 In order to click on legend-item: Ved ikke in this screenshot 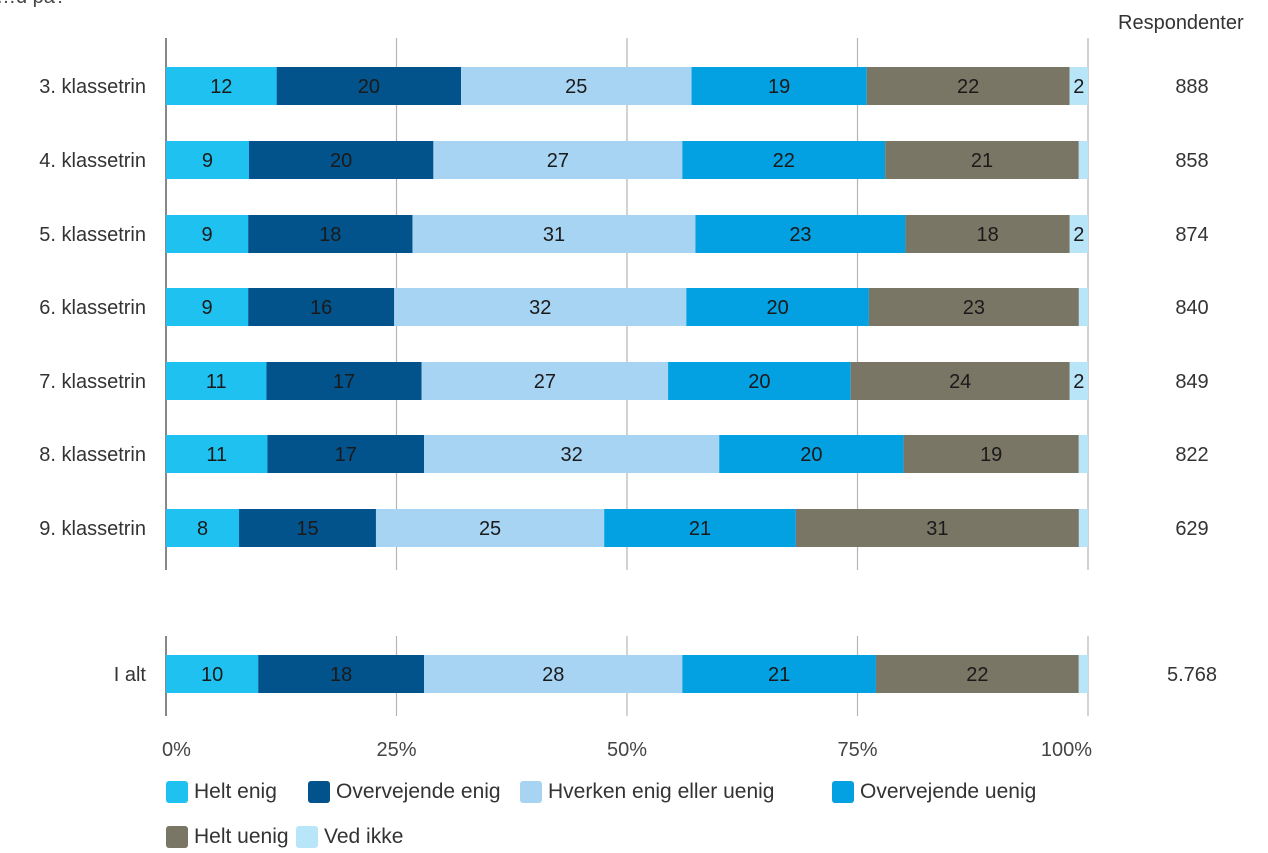, I will do `click(349, 837)`.